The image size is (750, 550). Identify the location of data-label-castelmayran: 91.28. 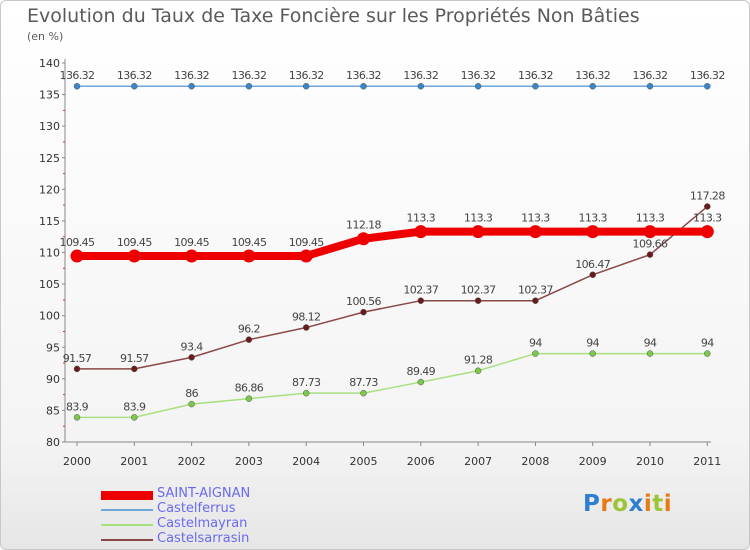
(478, 360).